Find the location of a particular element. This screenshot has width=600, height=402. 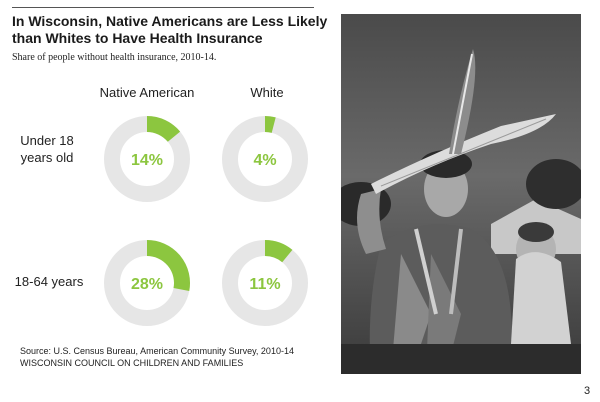

row-label-under-18: Under 18 years old is located at coordinates (47, 149).